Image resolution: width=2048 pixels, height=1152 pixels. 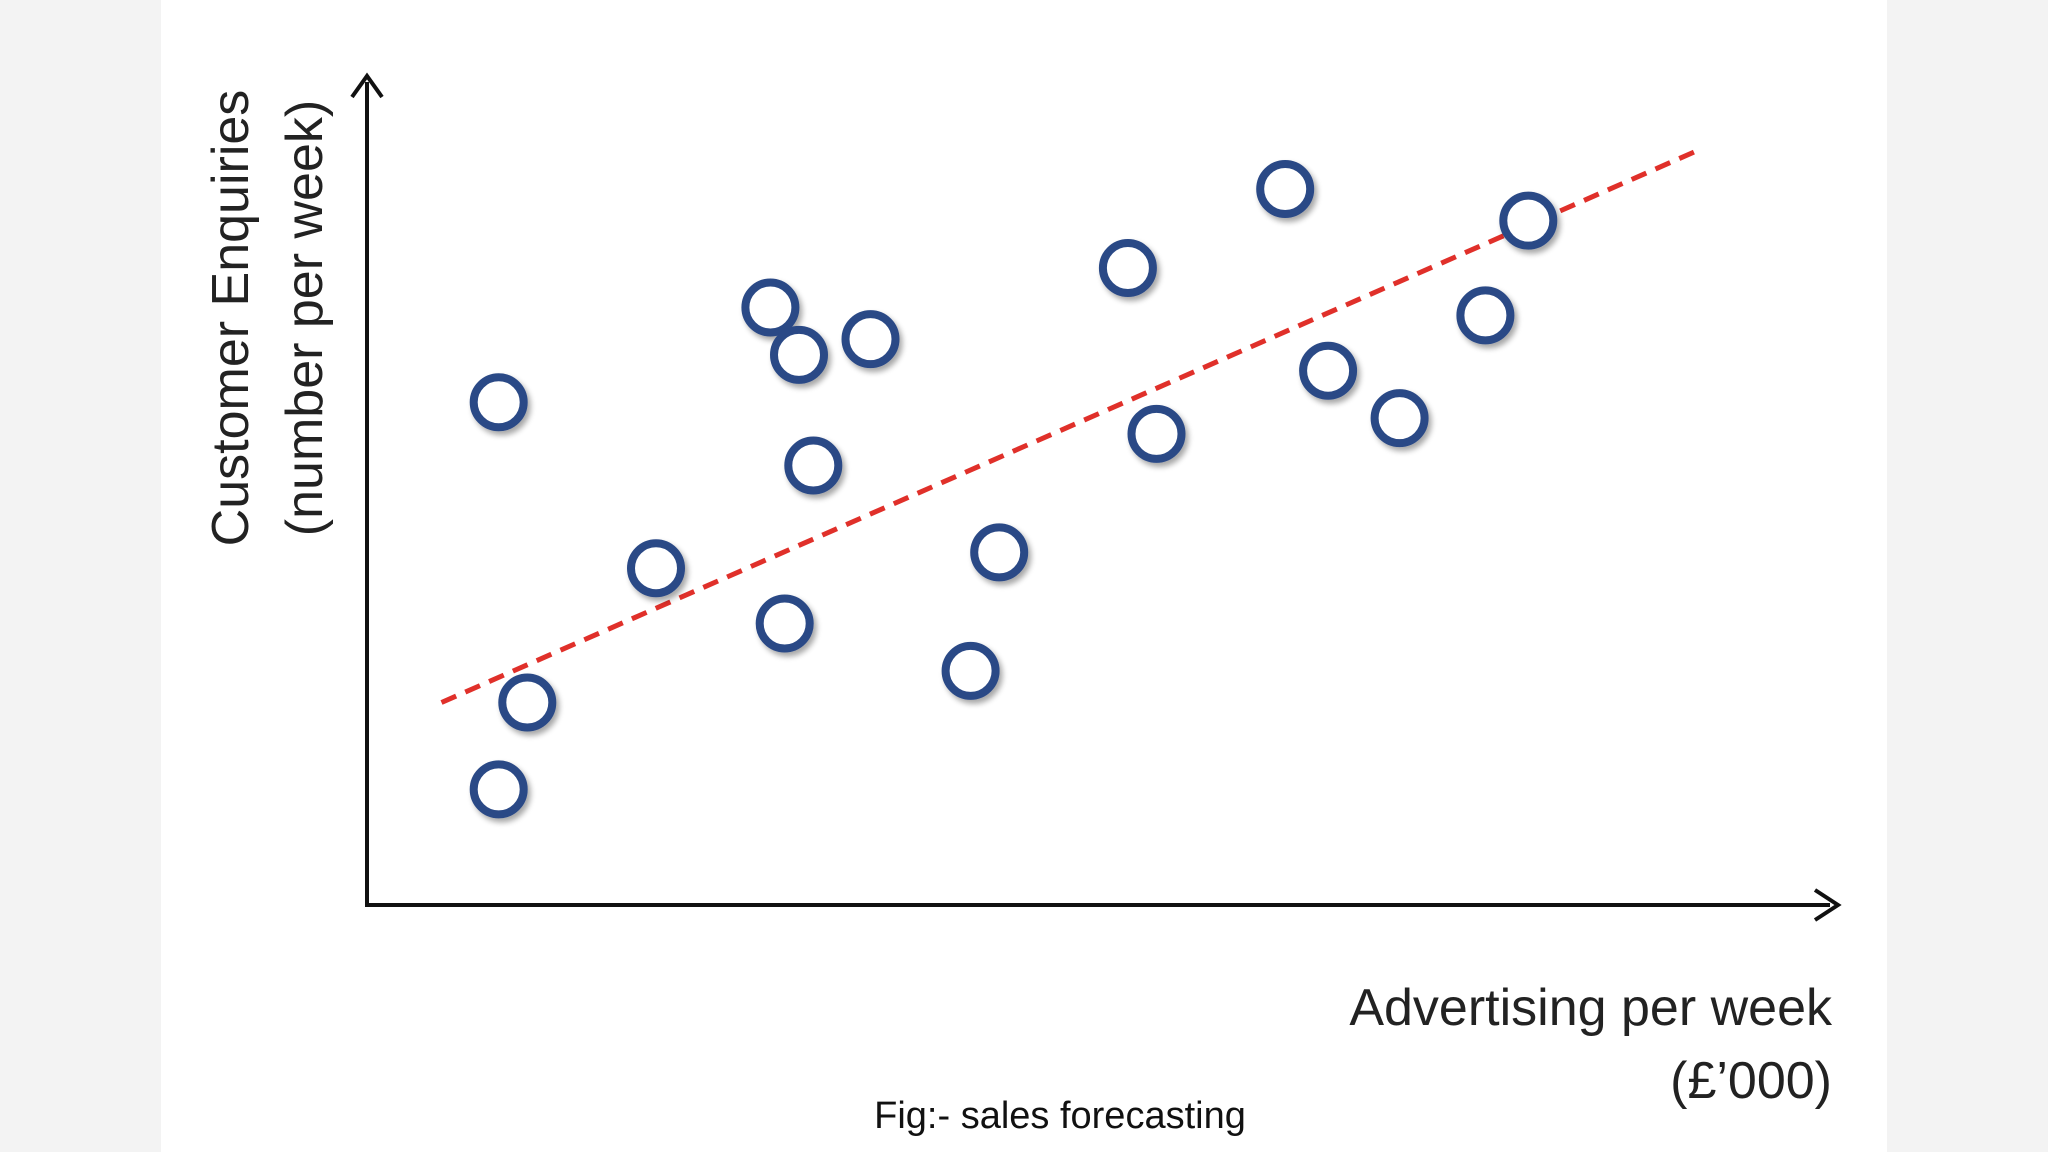 I want to click on x-axis-arrowhead, so click(x=1827, y=905).